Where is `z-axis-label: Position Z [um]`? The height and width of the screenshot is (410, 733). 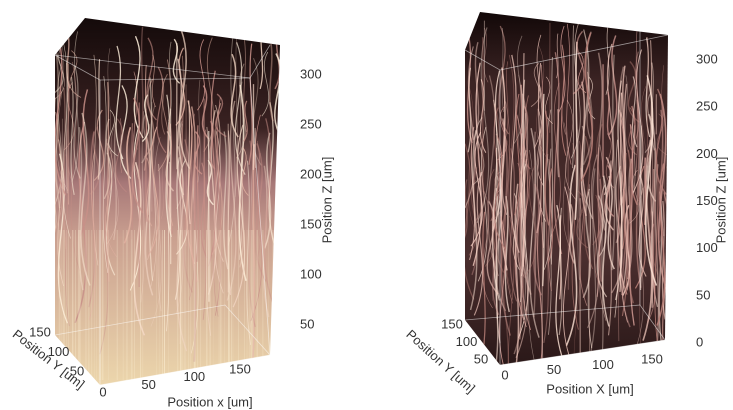 z-axis-label: Position Z [um] is located at coordinates (720, 200).